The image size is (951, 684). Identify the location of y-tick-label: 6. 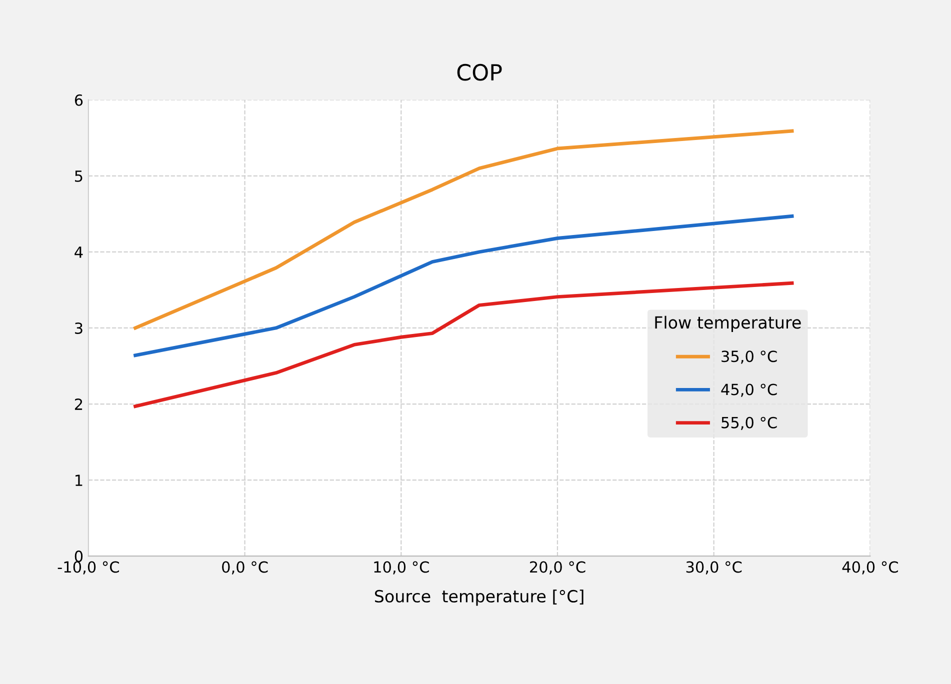
(78, 100).